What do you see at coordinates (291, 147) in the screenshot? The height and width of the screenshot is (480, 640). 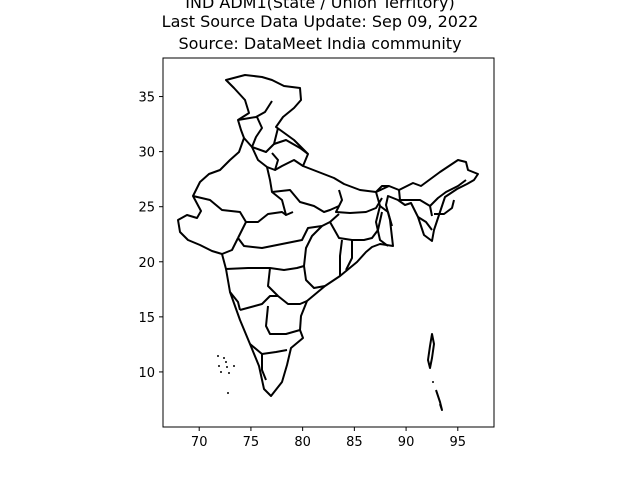 I see `boundary-uttarakhand` at bounding box center [291, 147].